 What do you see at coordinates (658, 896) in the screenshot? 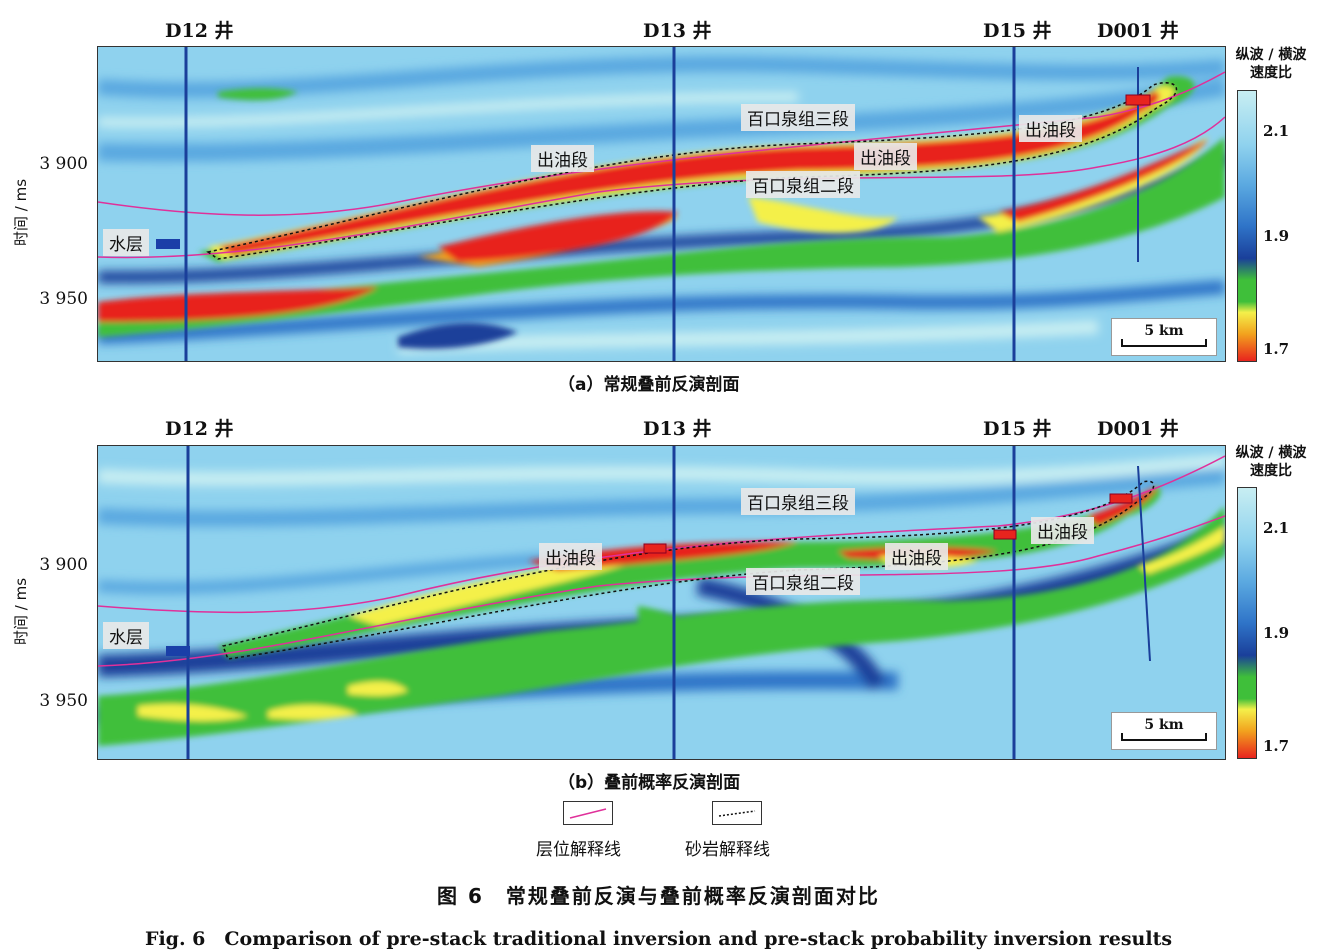
I see `figure-caption-cn: 图 6 常规叠前反演与叠前概率反演剖面对比` at bounding box center [658, 896].